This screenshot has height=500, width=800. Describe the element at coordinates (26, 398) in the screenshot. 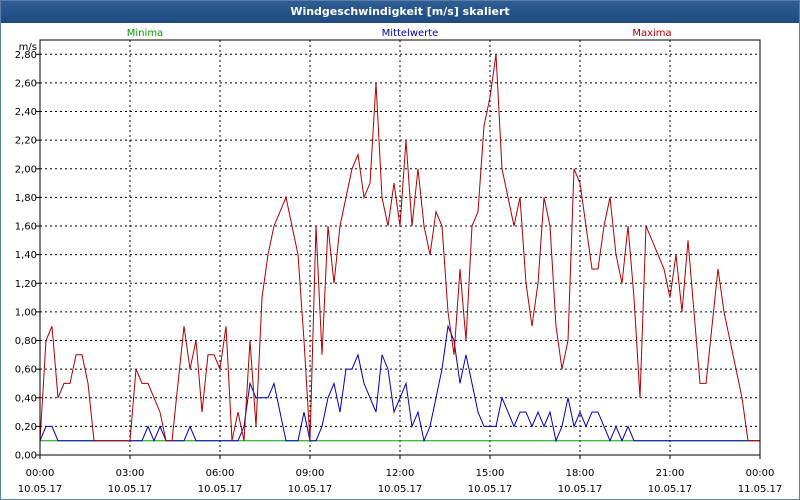

I see `y-tick-label-2: 0,40` at that location.